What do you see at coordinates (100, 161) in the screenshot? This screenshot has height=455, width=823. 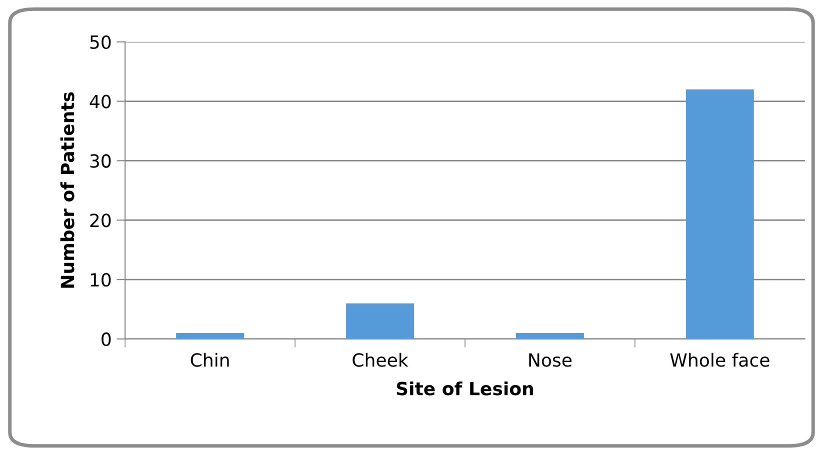 I see `y-tick-label: 30` at bounding box center [100, 161].